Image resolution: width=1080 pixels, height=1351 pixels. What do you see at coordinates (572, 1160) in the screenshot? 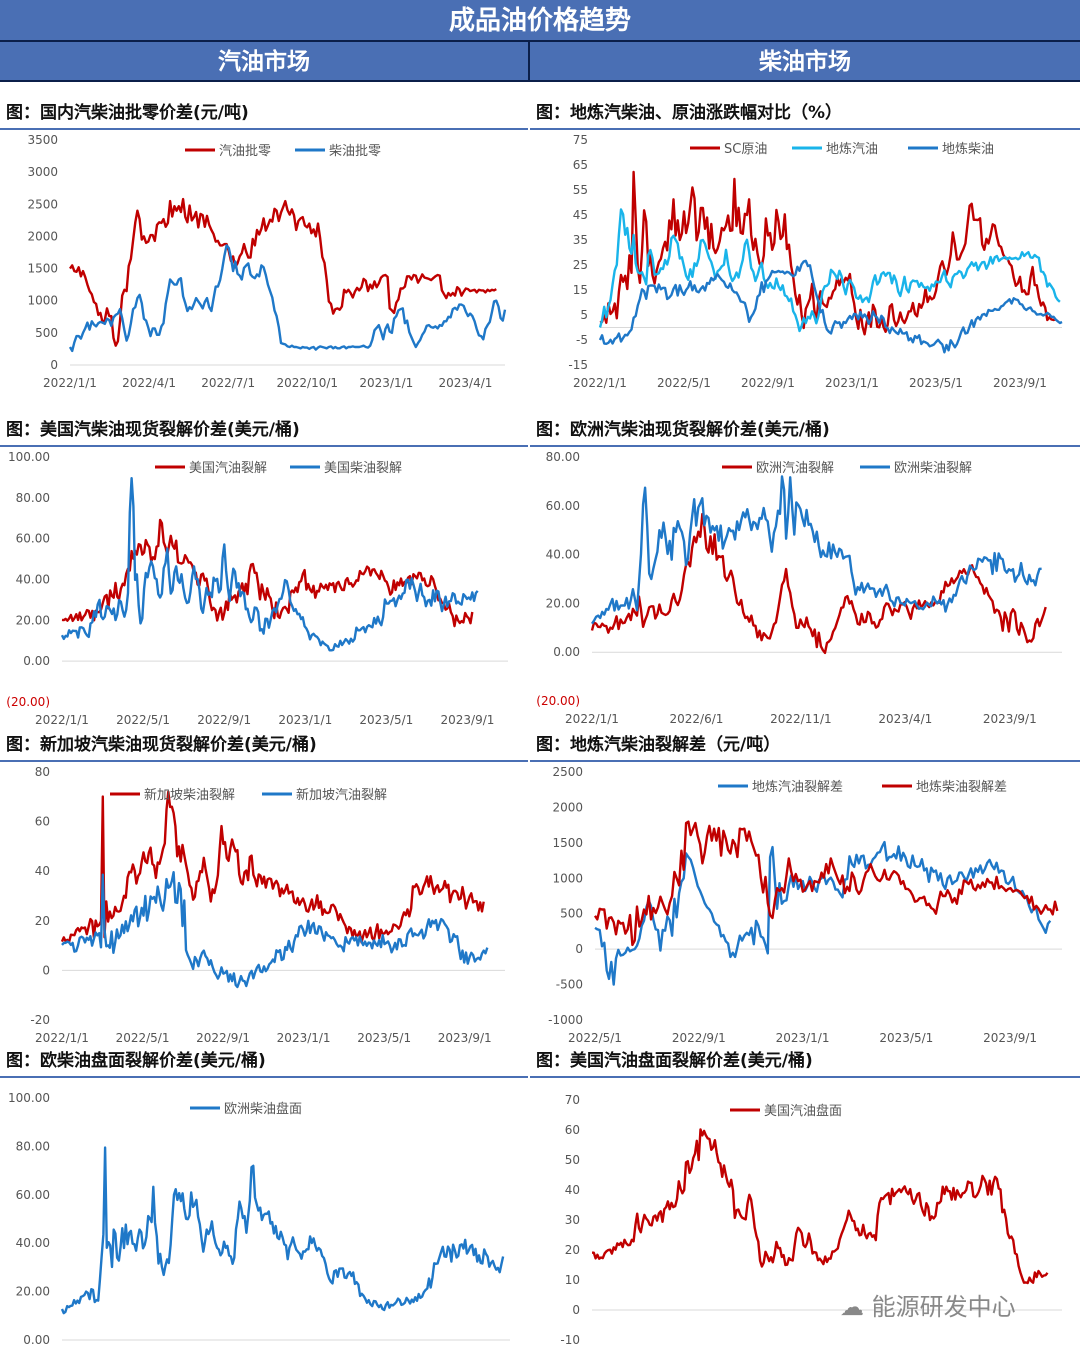
I see `y-tick-label: 50` at bounding box center [572, 1160].